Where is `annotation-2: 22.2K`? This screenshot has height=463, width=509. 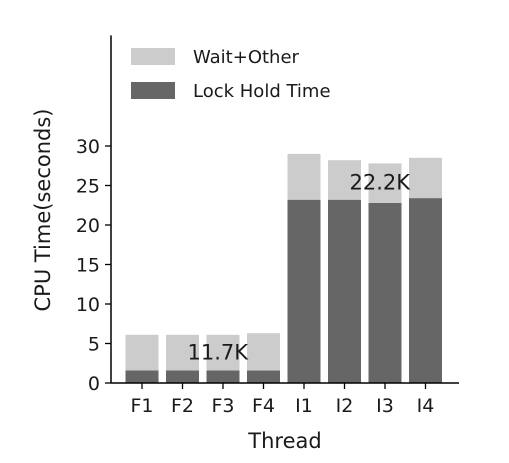 annotation-2: 22.2K is located at coordinates (380, 183).